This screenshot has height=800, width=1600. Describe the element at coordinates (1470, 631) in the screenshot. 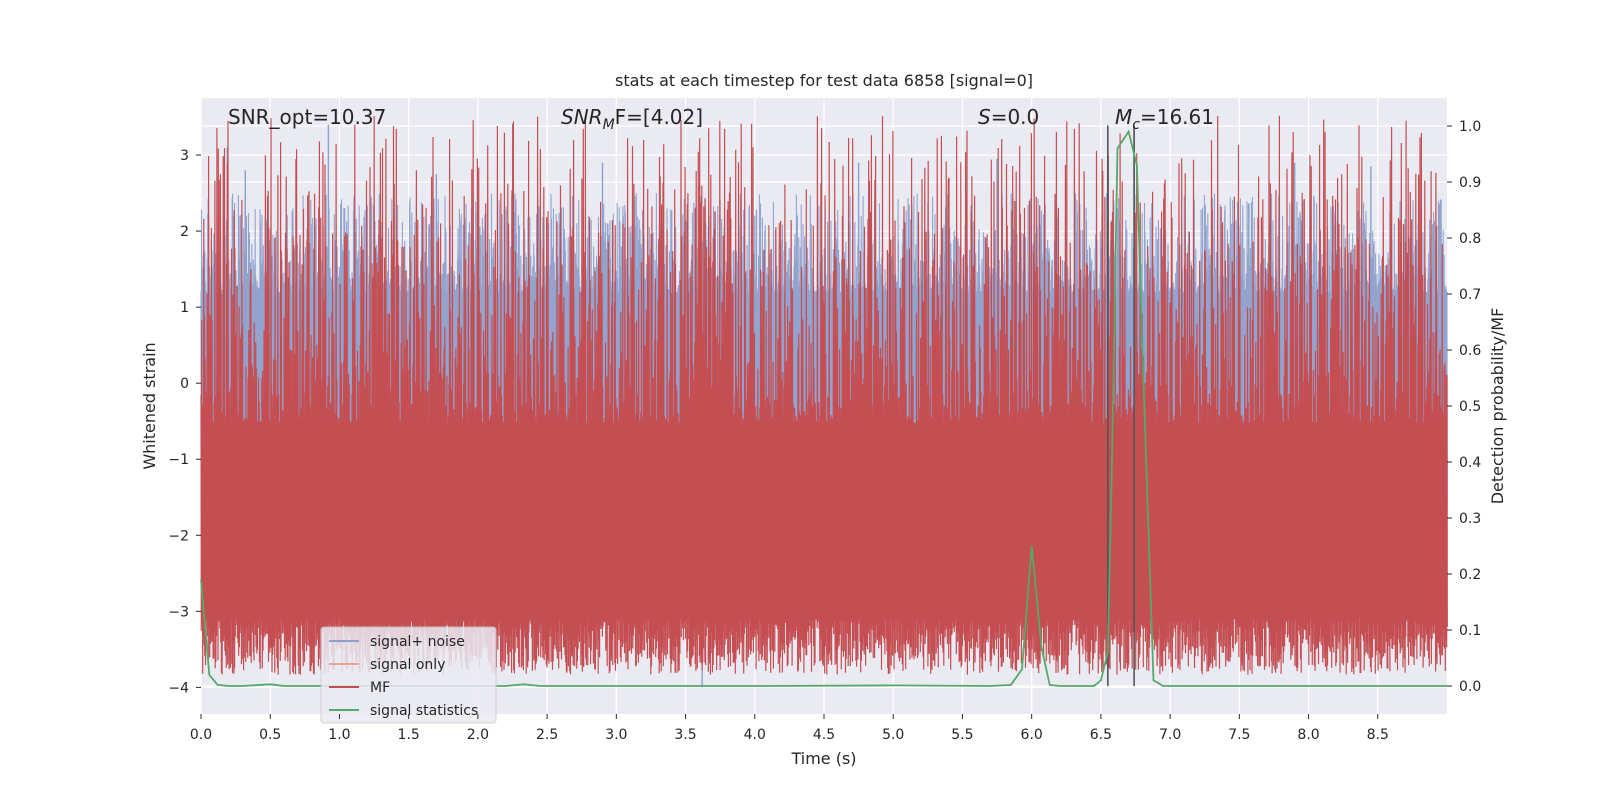

I see `y-tick-label-right: 0.1` at that location.